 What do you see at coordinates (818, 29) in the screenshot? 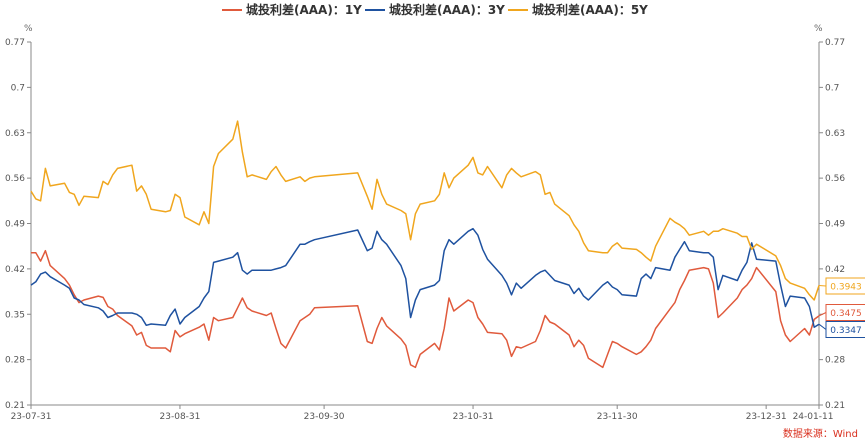
I see `right-unit-label: %` at bounding box center [818, 29].